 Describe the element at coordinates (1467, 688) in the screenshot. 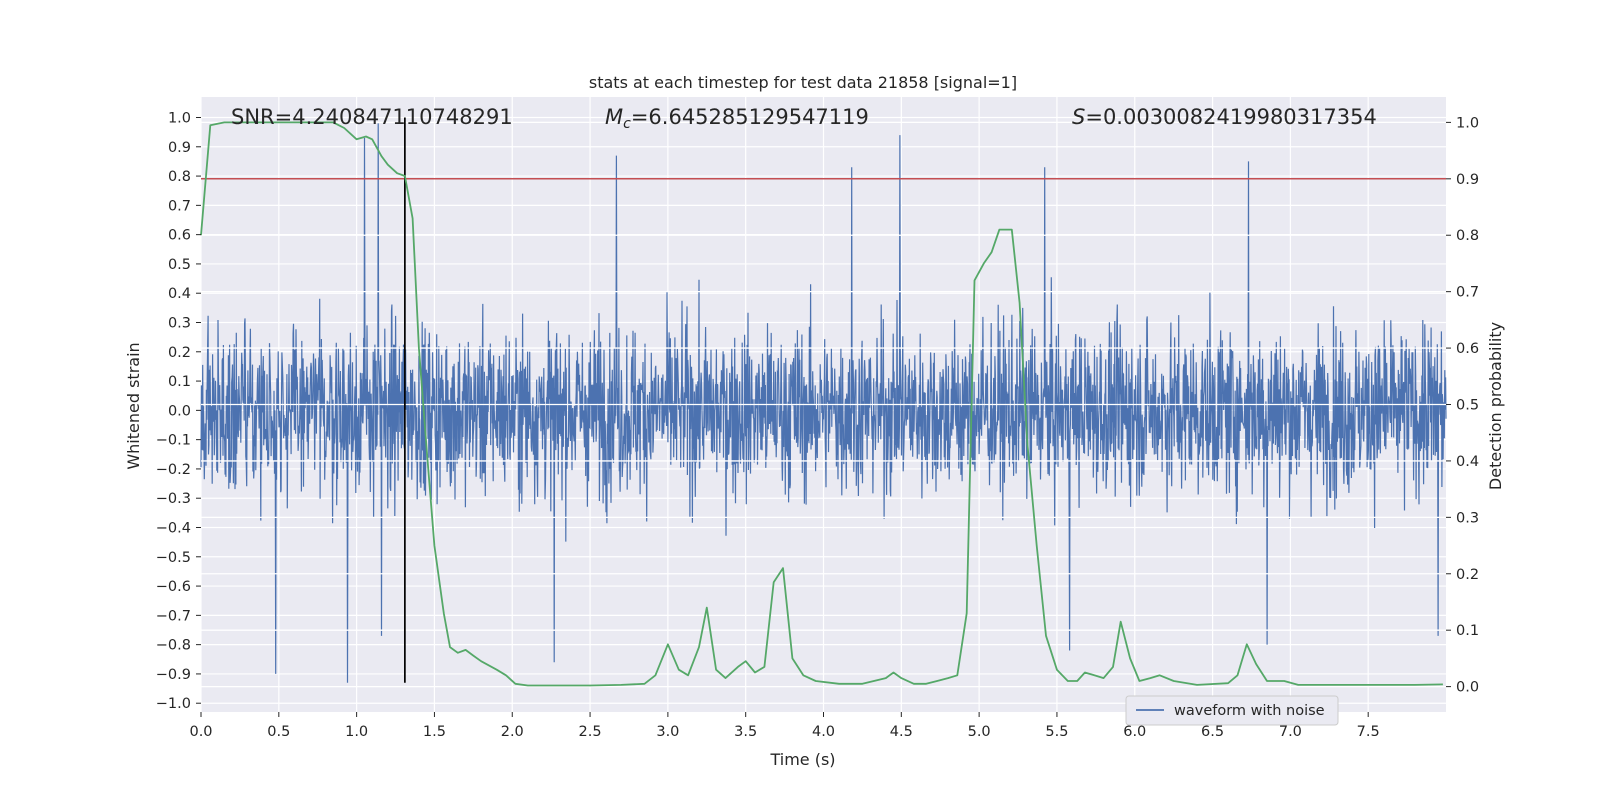

I see `right-tick-label: 0.0` at that location.